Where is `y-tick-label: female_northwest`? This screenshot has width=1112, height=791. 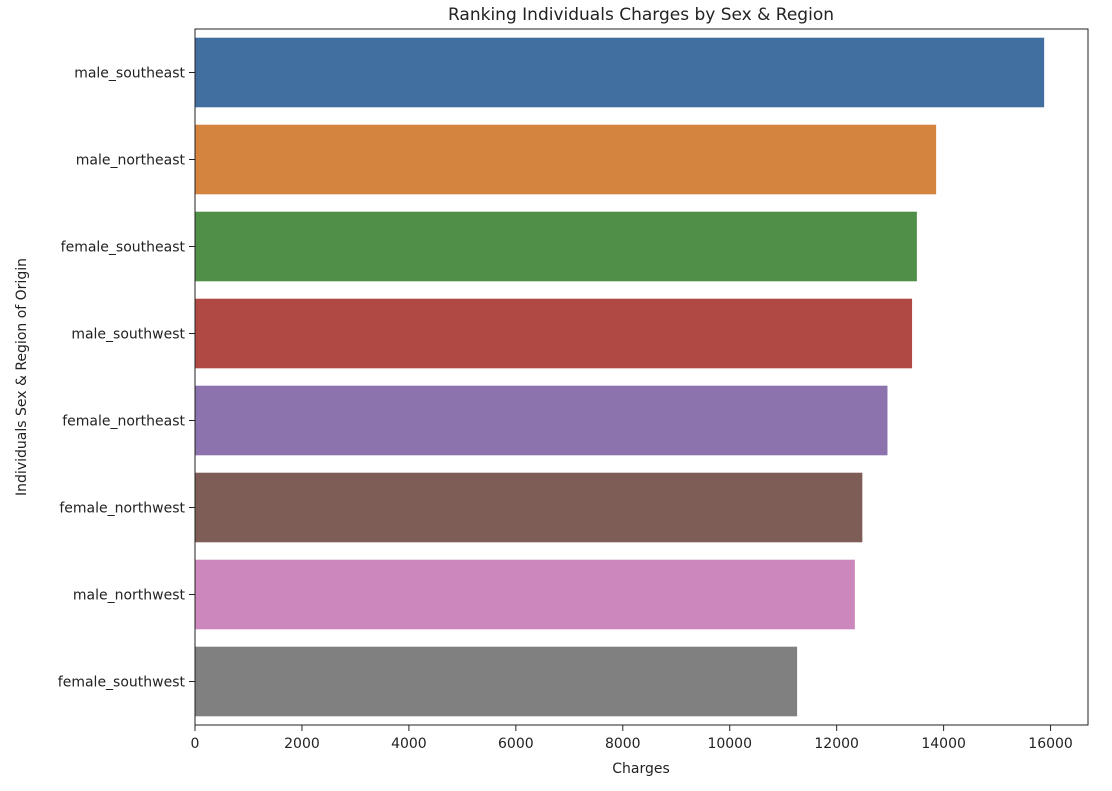 y-tick-label: female_northwest is located at coordinates (122, 509).